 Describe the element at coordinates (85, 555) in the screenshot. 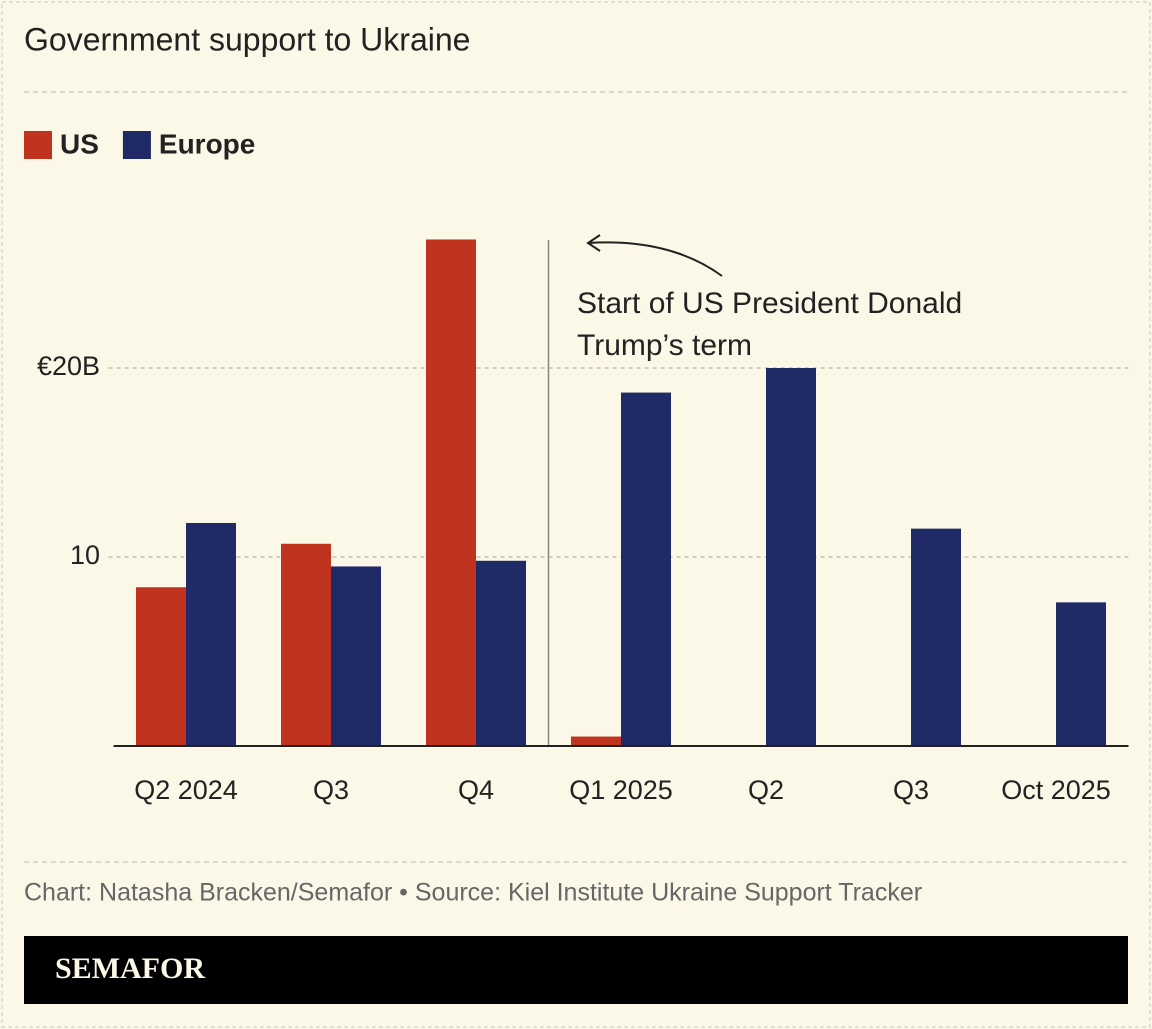

I see `y-tick-label: 10` at that location.